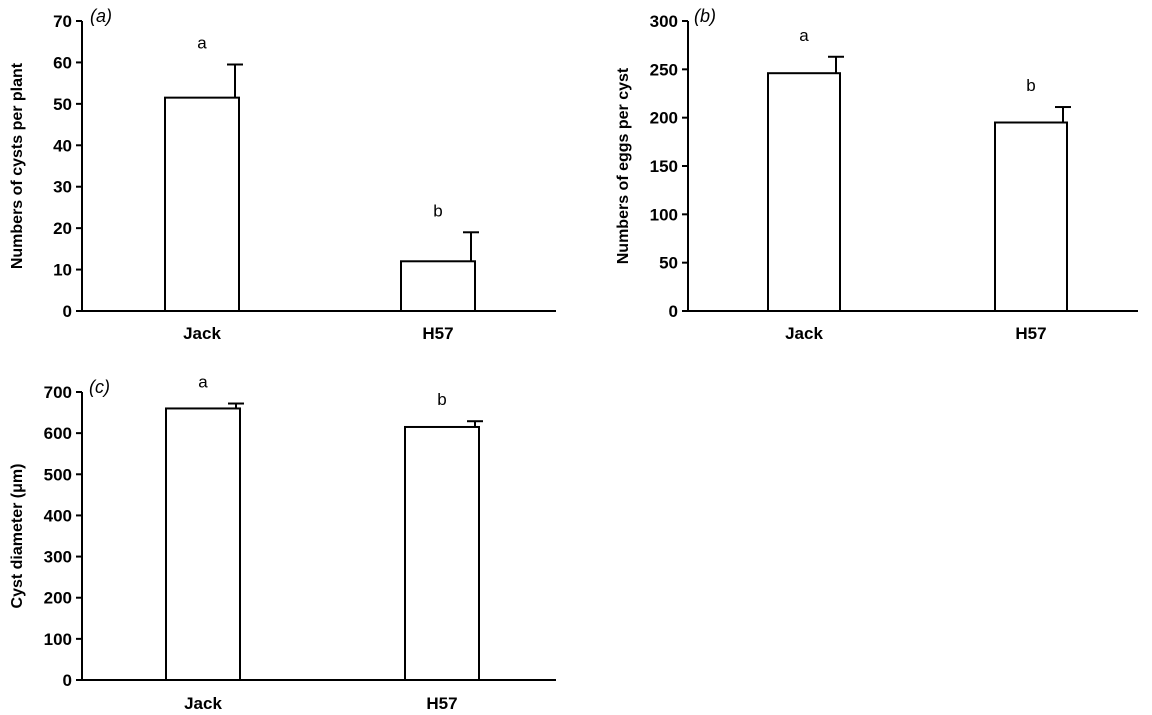 The width and height of the screenshot is (1152, 715). I want to click on panel-label: (a), so click(101, 16).